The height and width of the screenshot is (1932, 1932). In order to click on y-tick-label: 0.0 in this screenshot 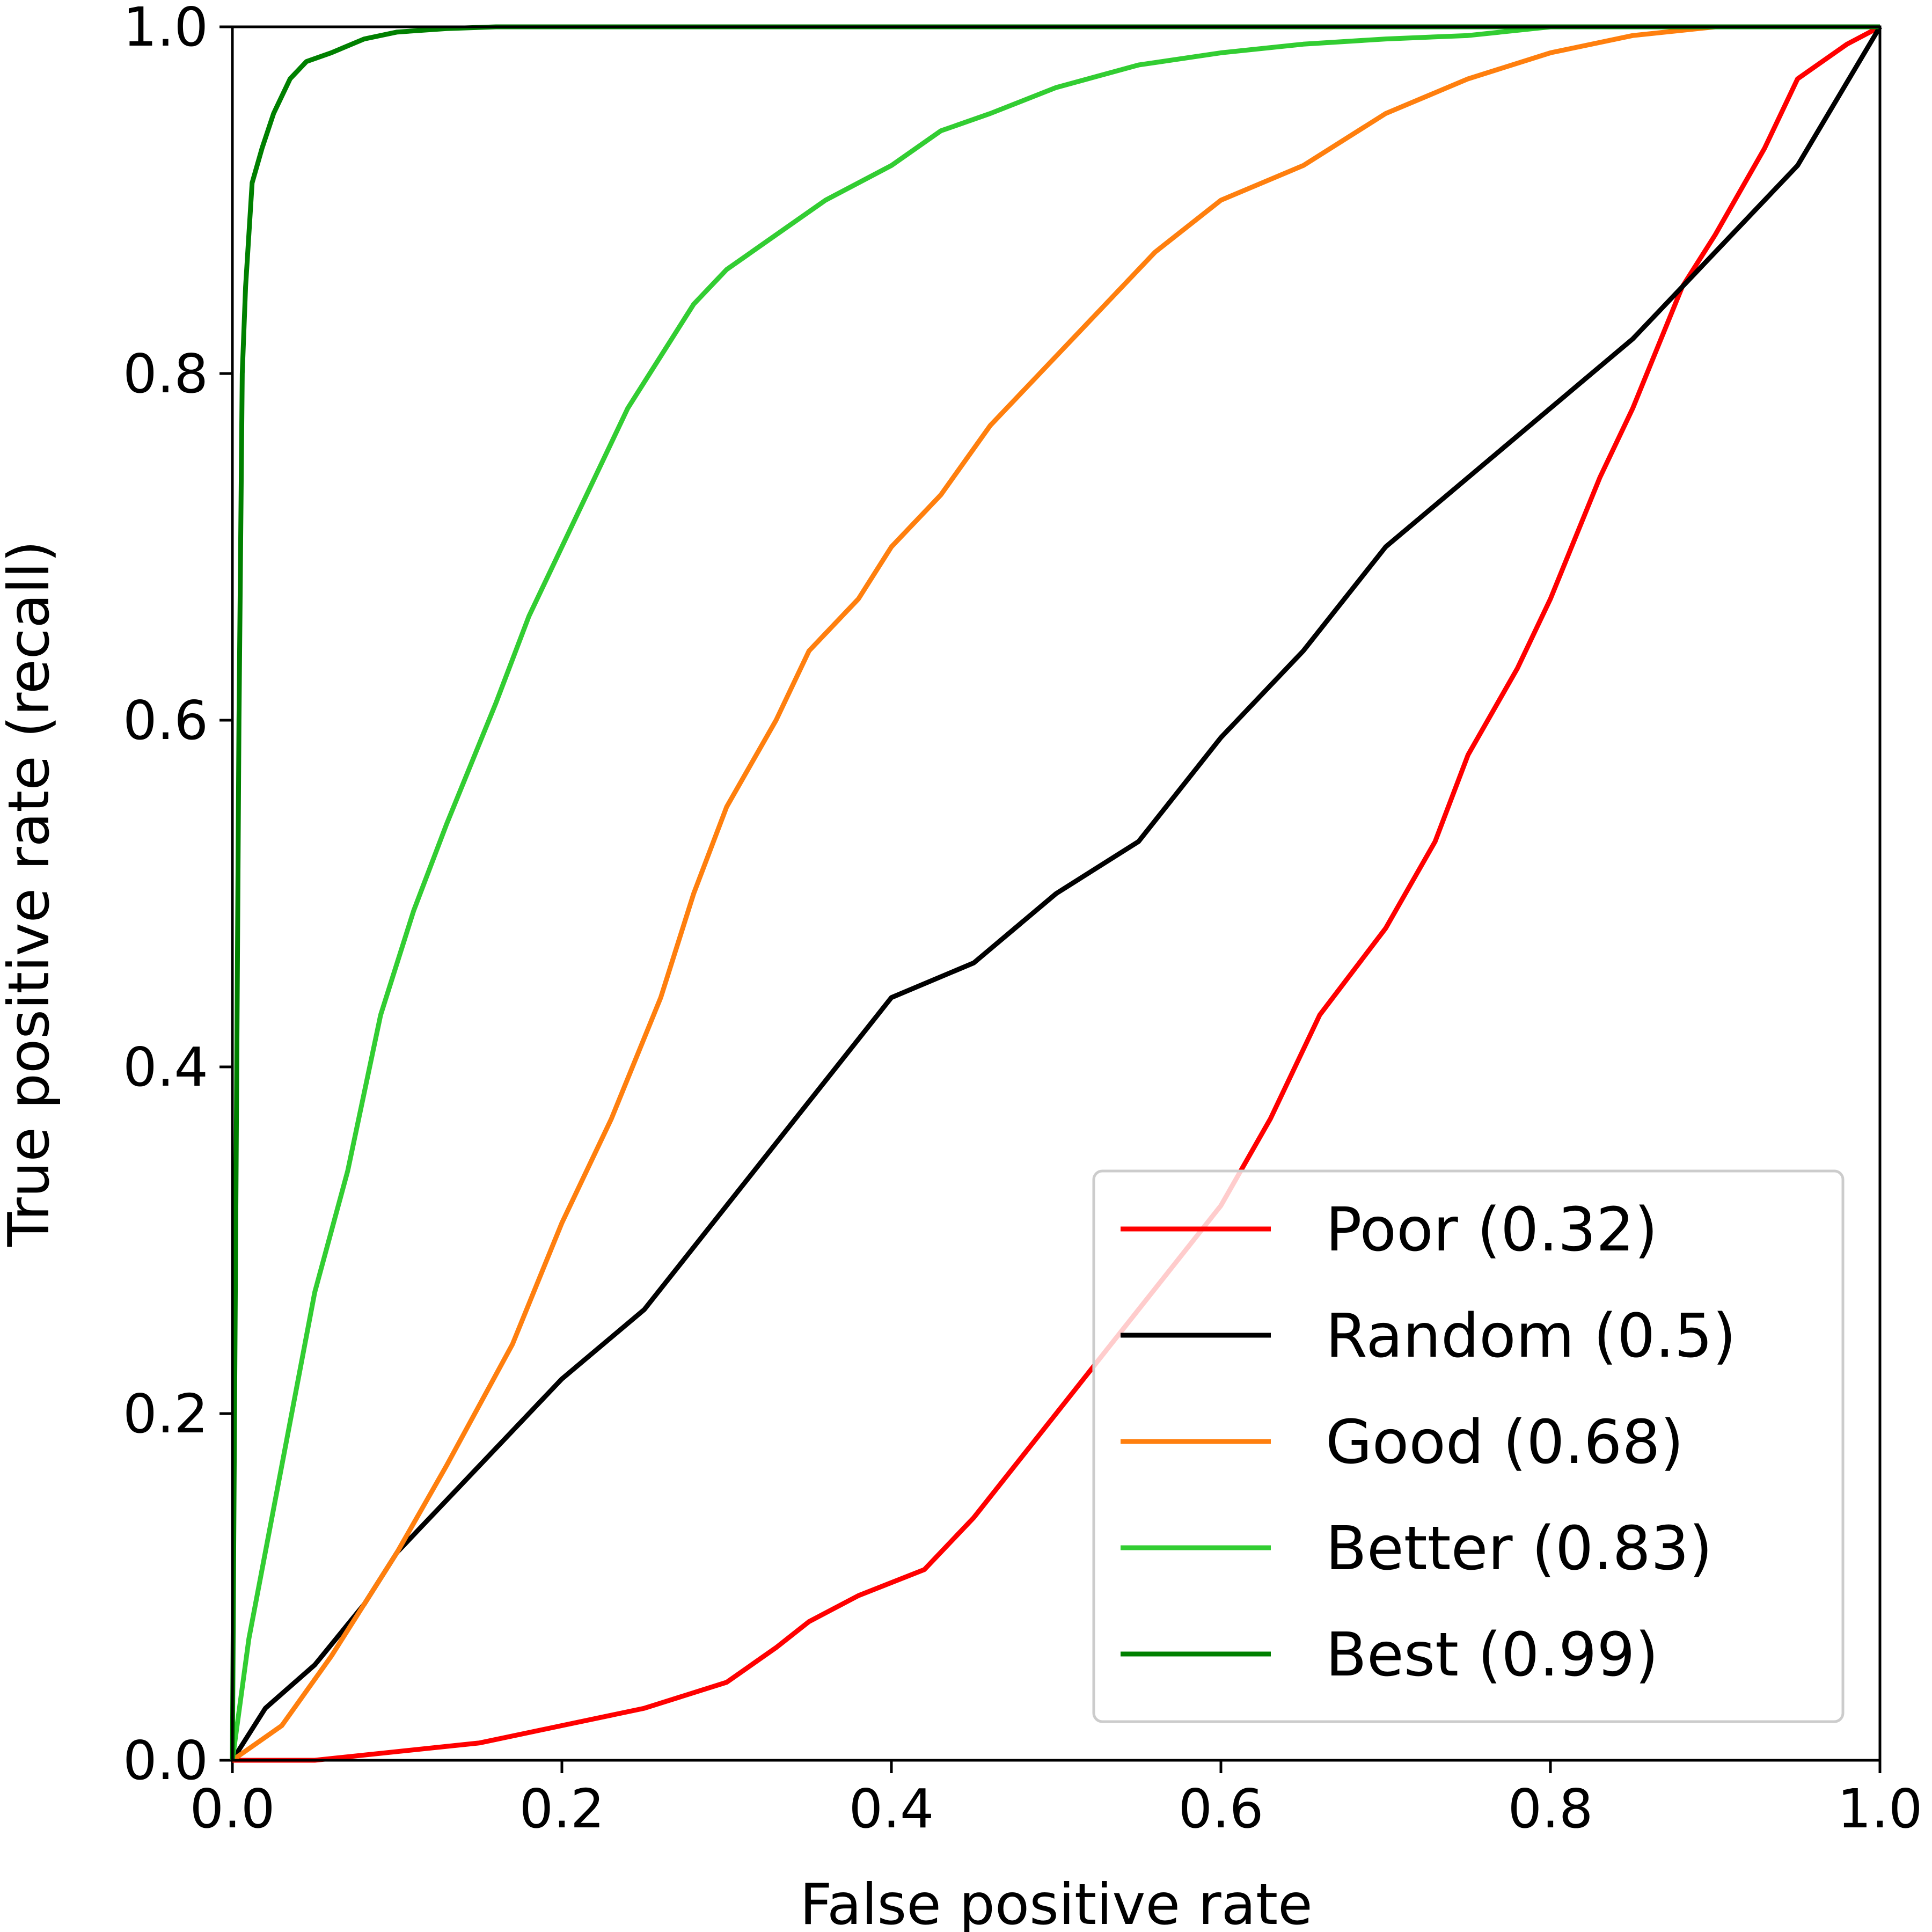, I will do `click(165, 1760)`.